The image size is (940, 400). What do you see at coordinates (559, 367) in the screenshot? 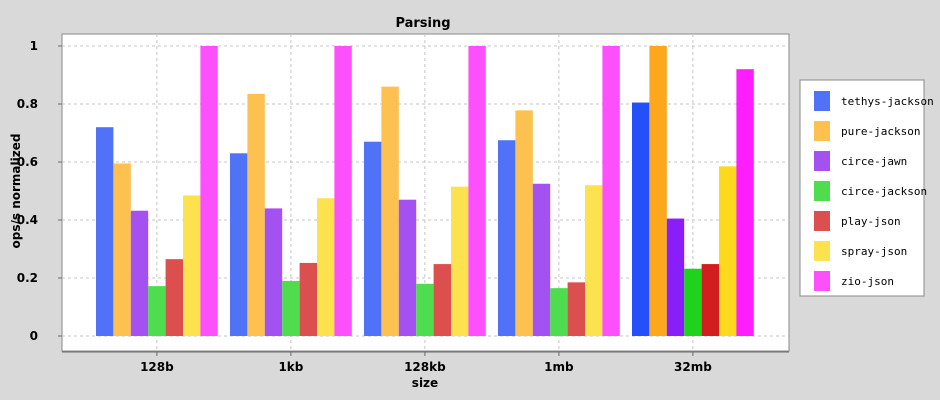
I see `x-tick-label: 1mb` at bounding box center [559, 367].